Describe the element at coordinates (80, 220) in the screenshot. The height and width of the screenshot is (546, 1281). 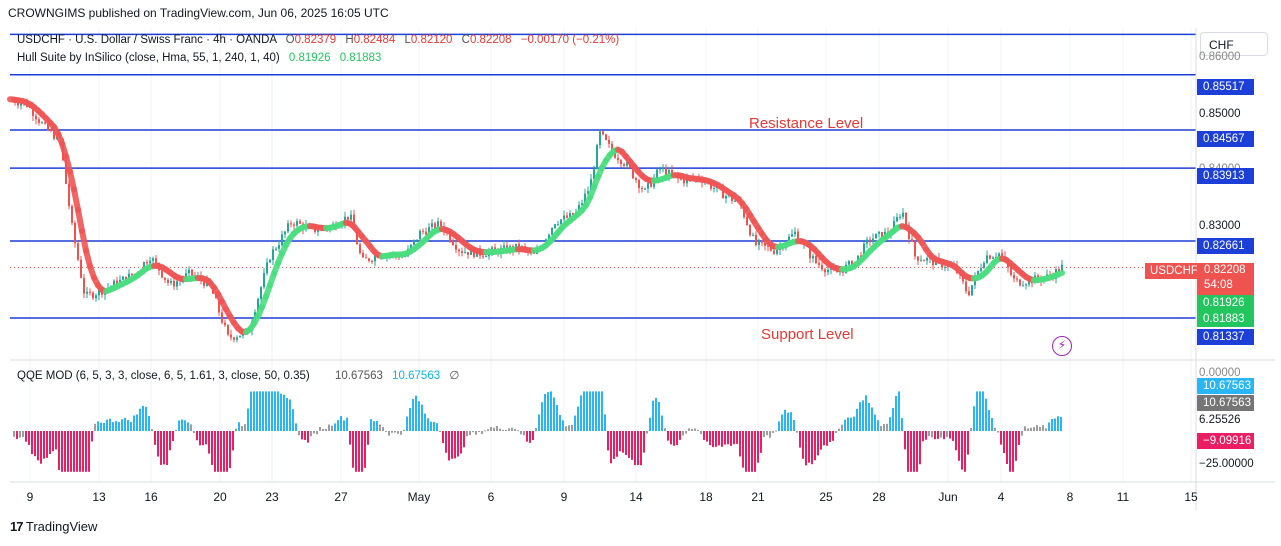
I see `hull-segment-down` at that location.